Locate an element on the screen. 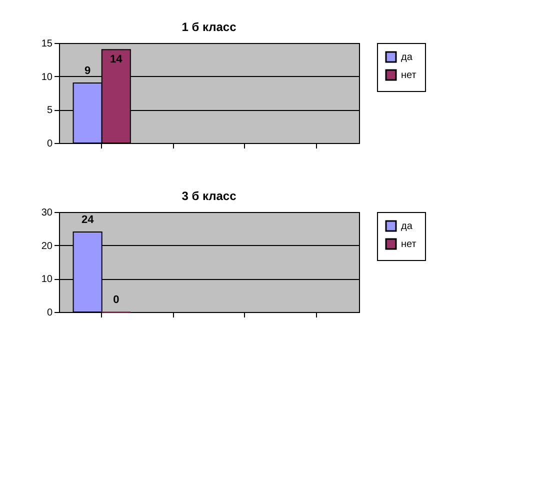 The image size is (550, 483). y-tick-label: 20 is located at coordinates (47, 246).